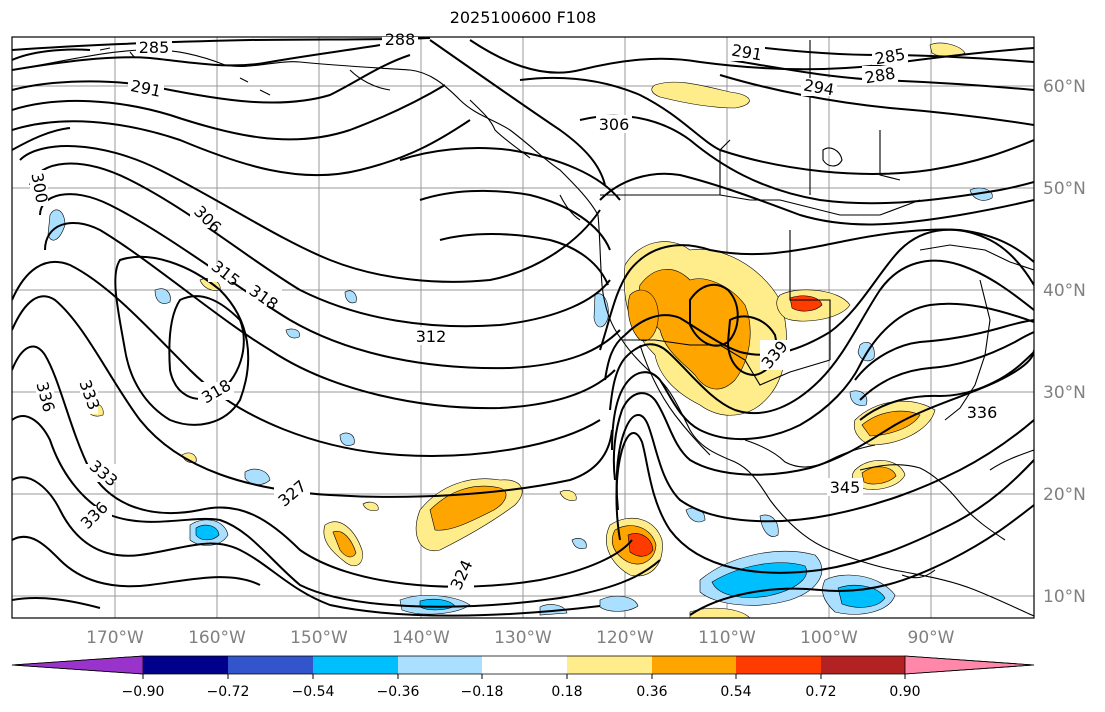  What do you see at coordinates (931, 638) in the screenshot?
I see `lon-label-90w: 90°W` at bounding box center [931, 638].